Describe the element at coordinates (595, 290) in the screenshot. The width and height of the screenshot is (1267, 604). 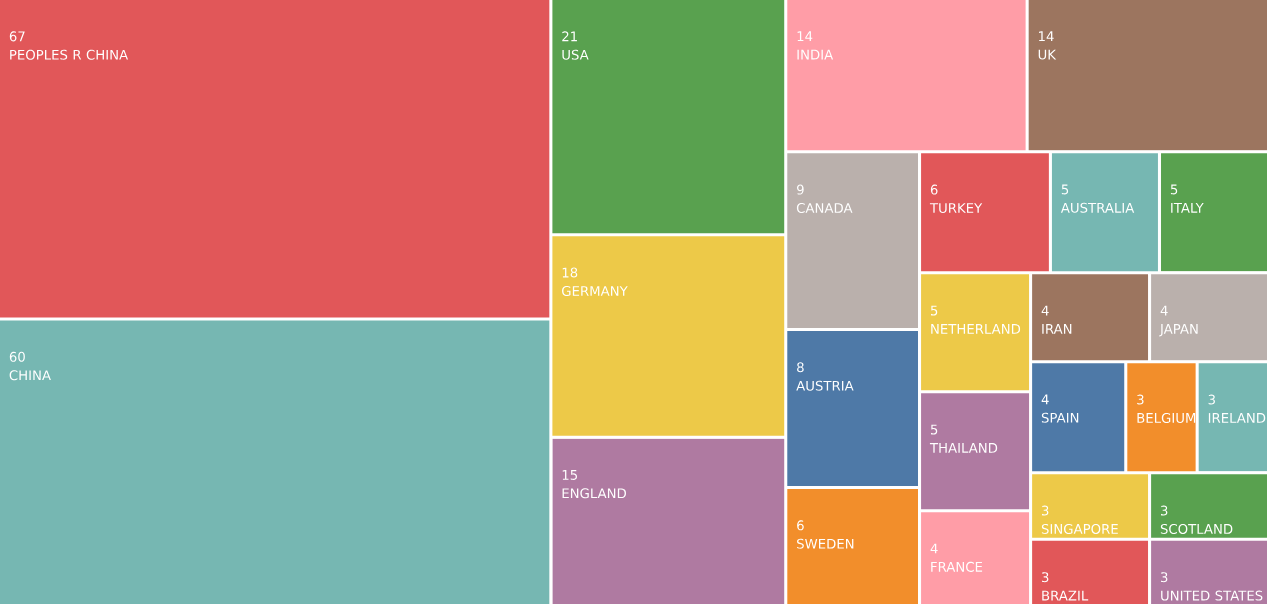
I see `category-label: GERMANY` at that location.